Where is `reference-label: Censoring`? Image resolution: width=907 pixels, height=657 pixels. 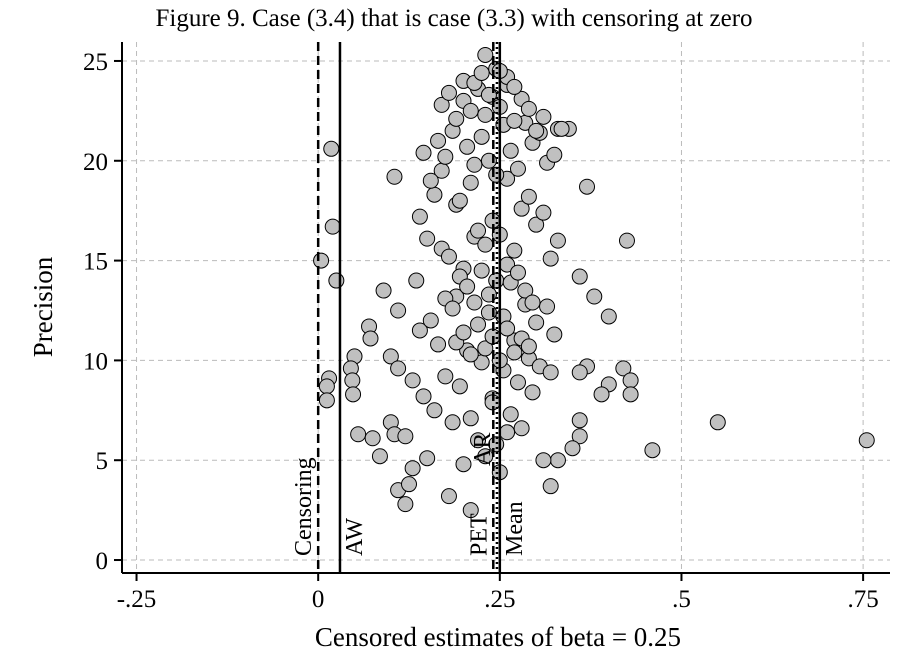
reference-label: Censoring is located at coordinates (304, 506).